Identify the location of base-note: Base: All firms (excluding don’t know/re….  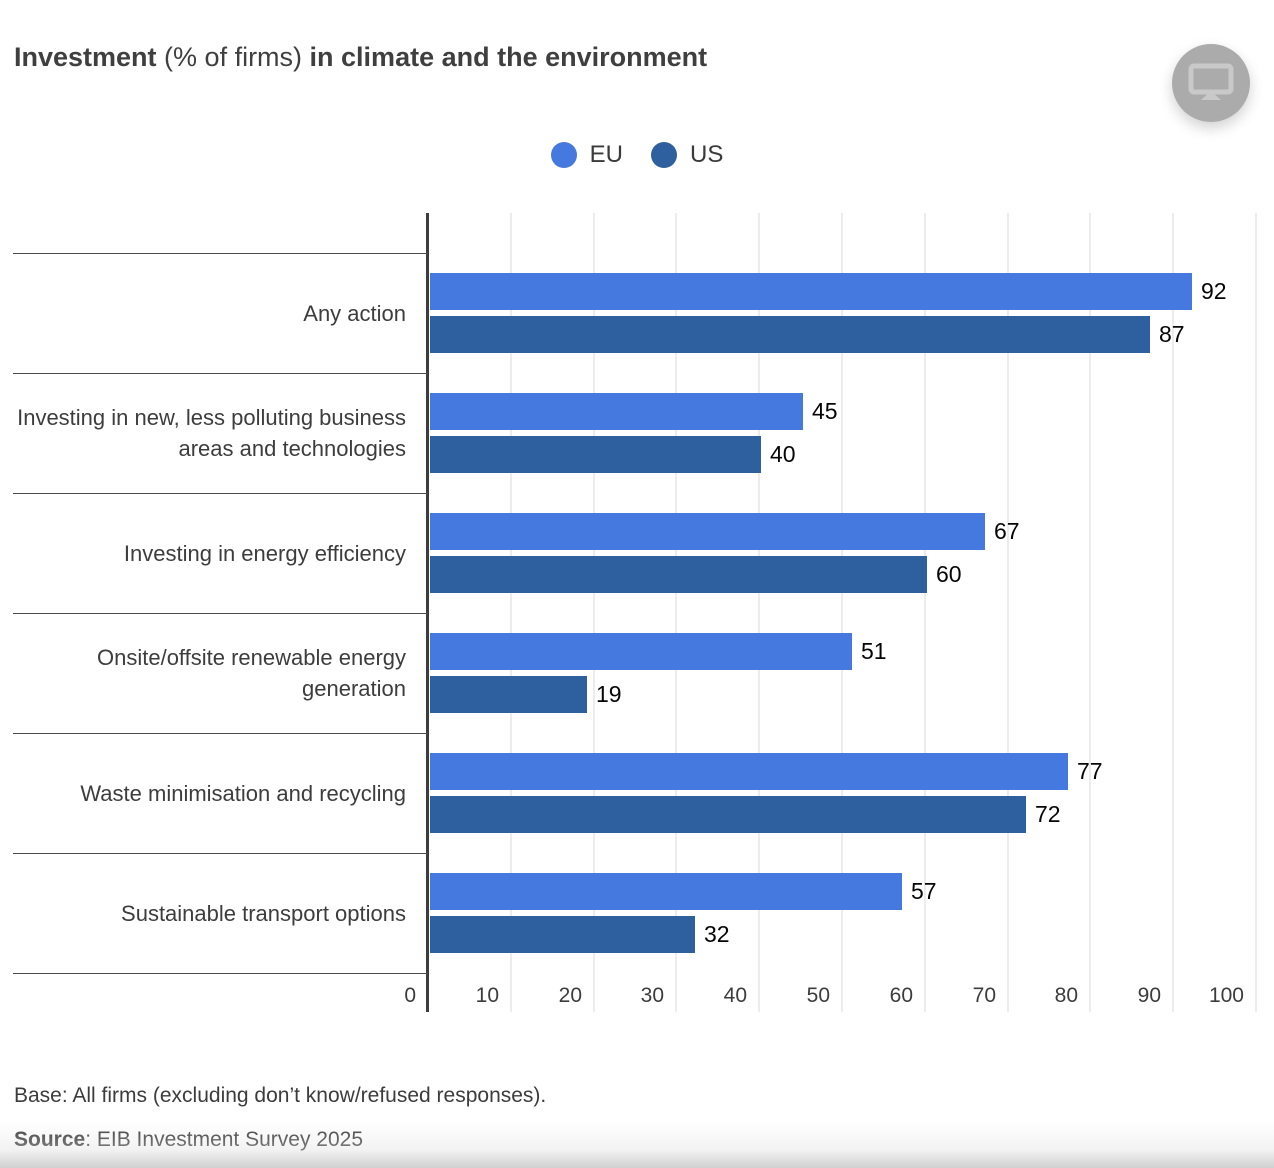
(280, 1095).